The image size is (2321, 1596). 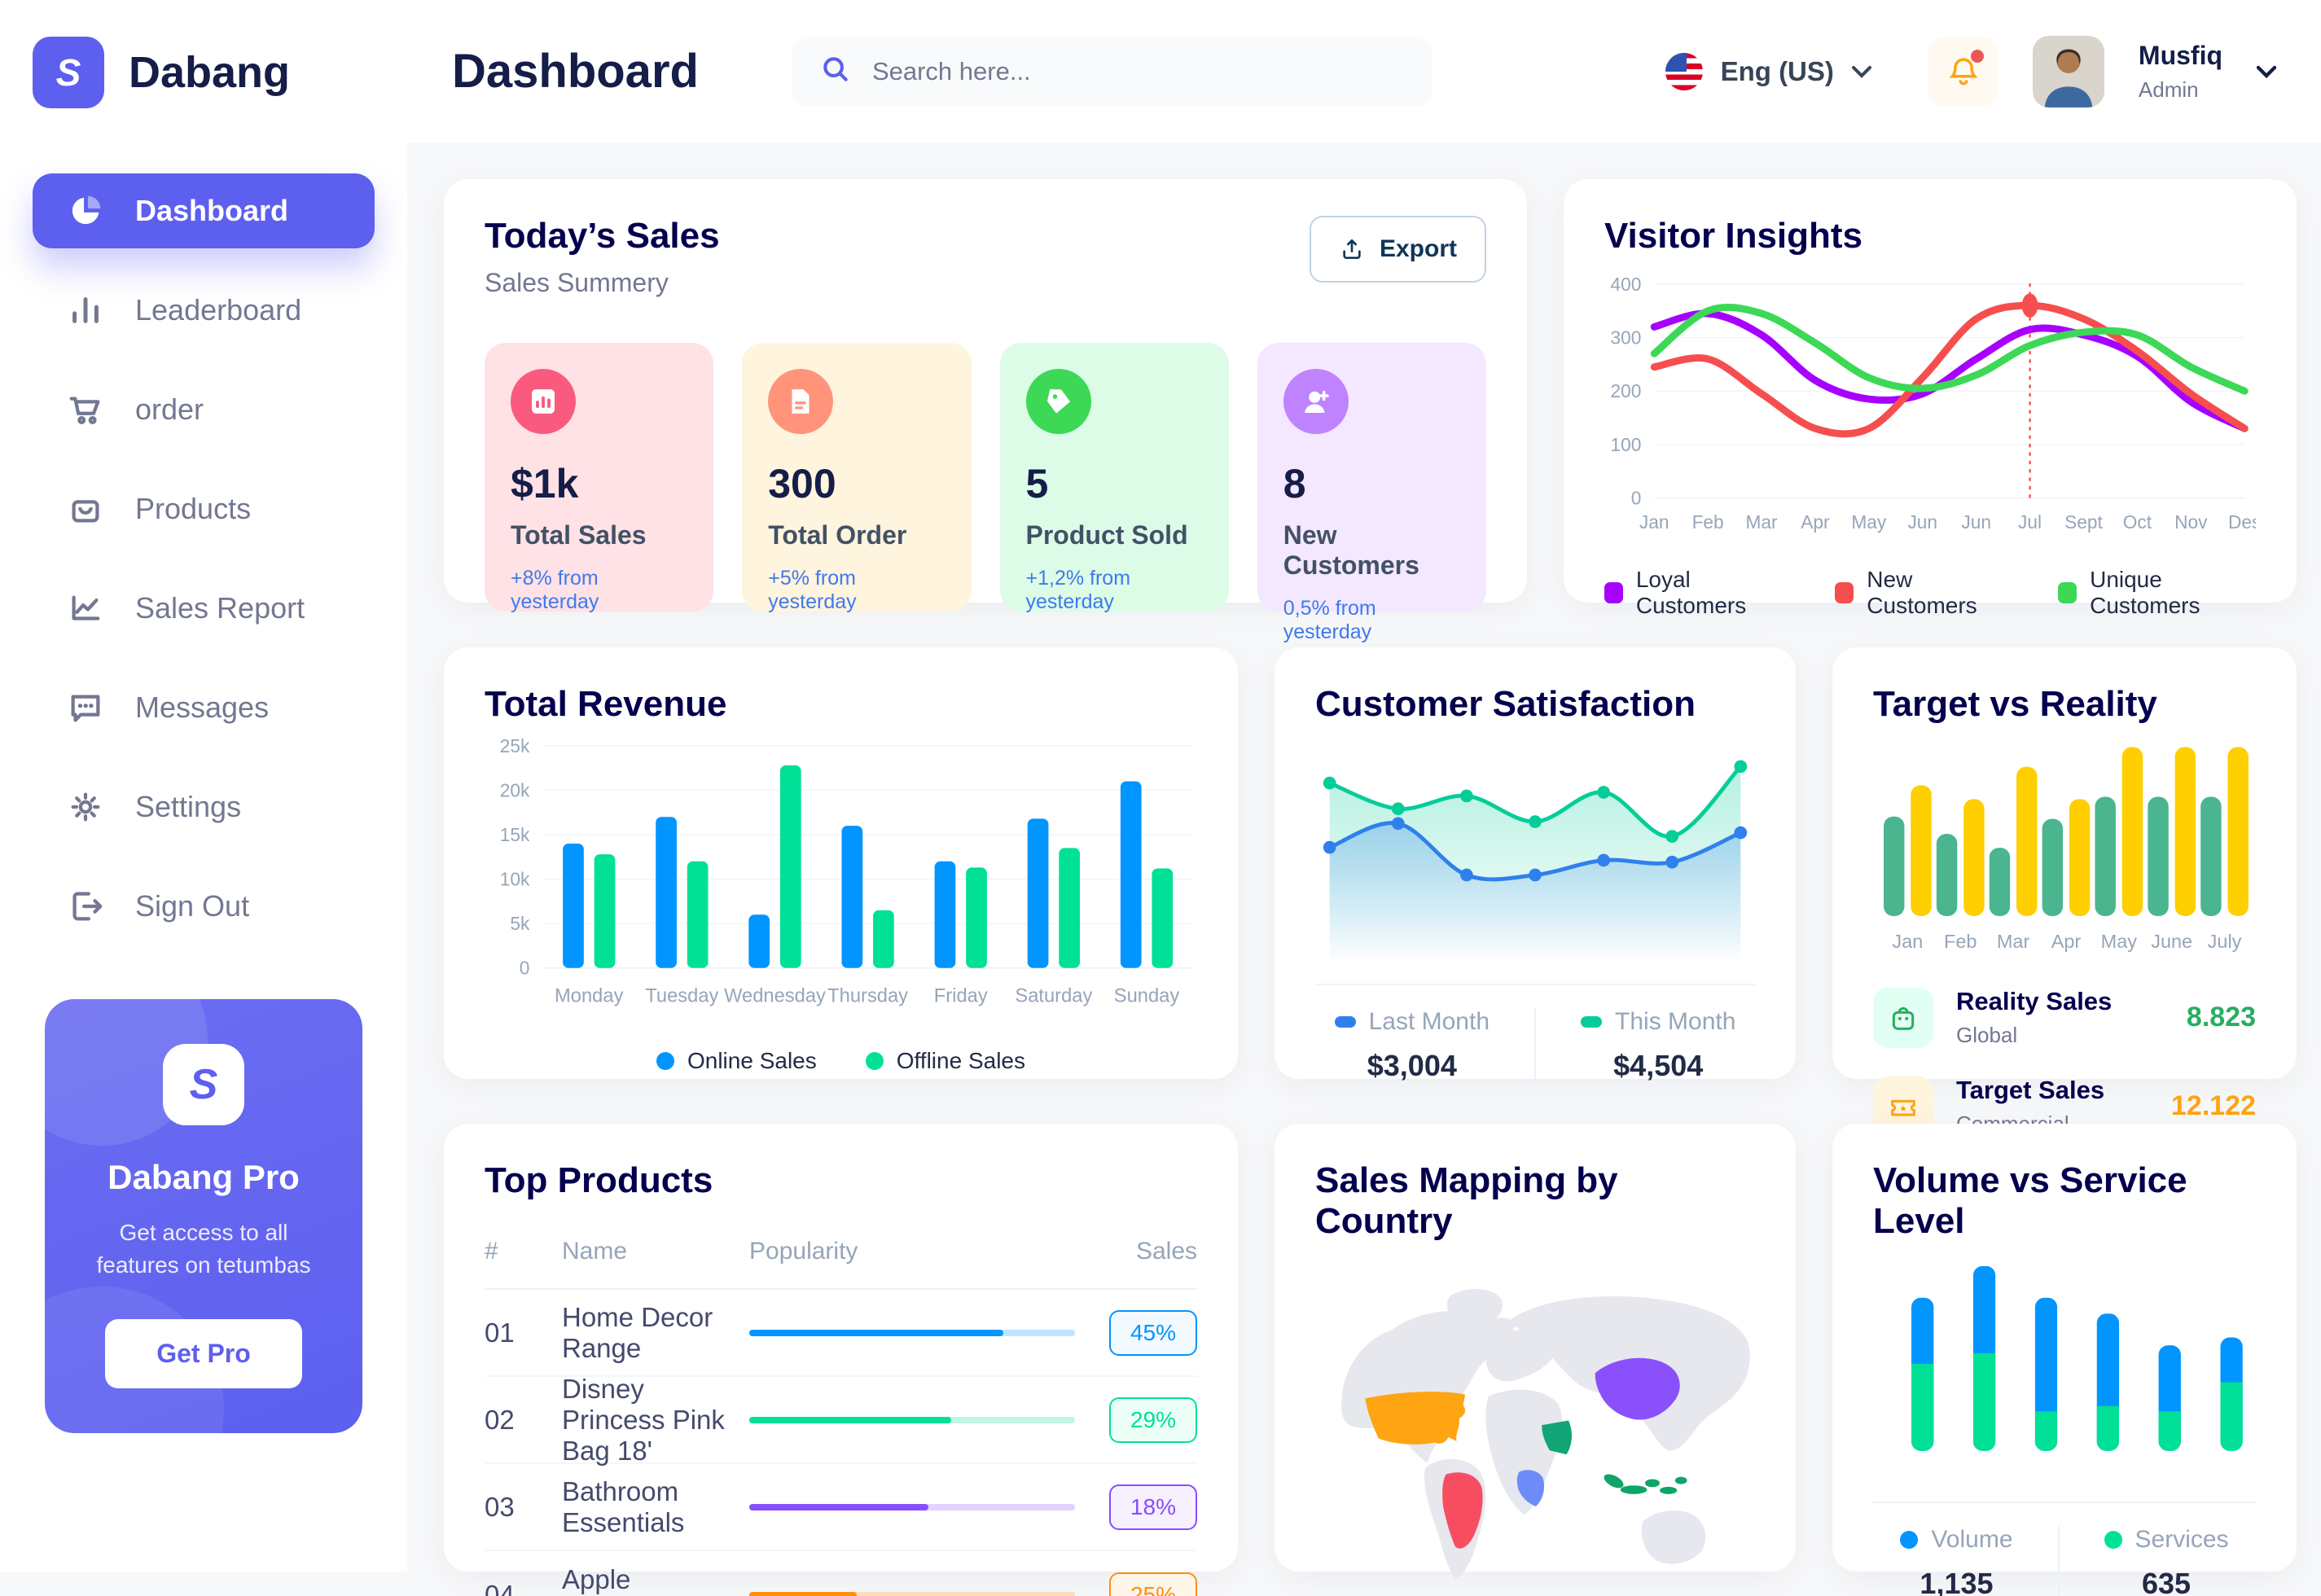 What do you see at coordinates (203, 1084) in the screenshot?
I see `brand-logo-small-icon: S` at bounding box center [203, 1084].